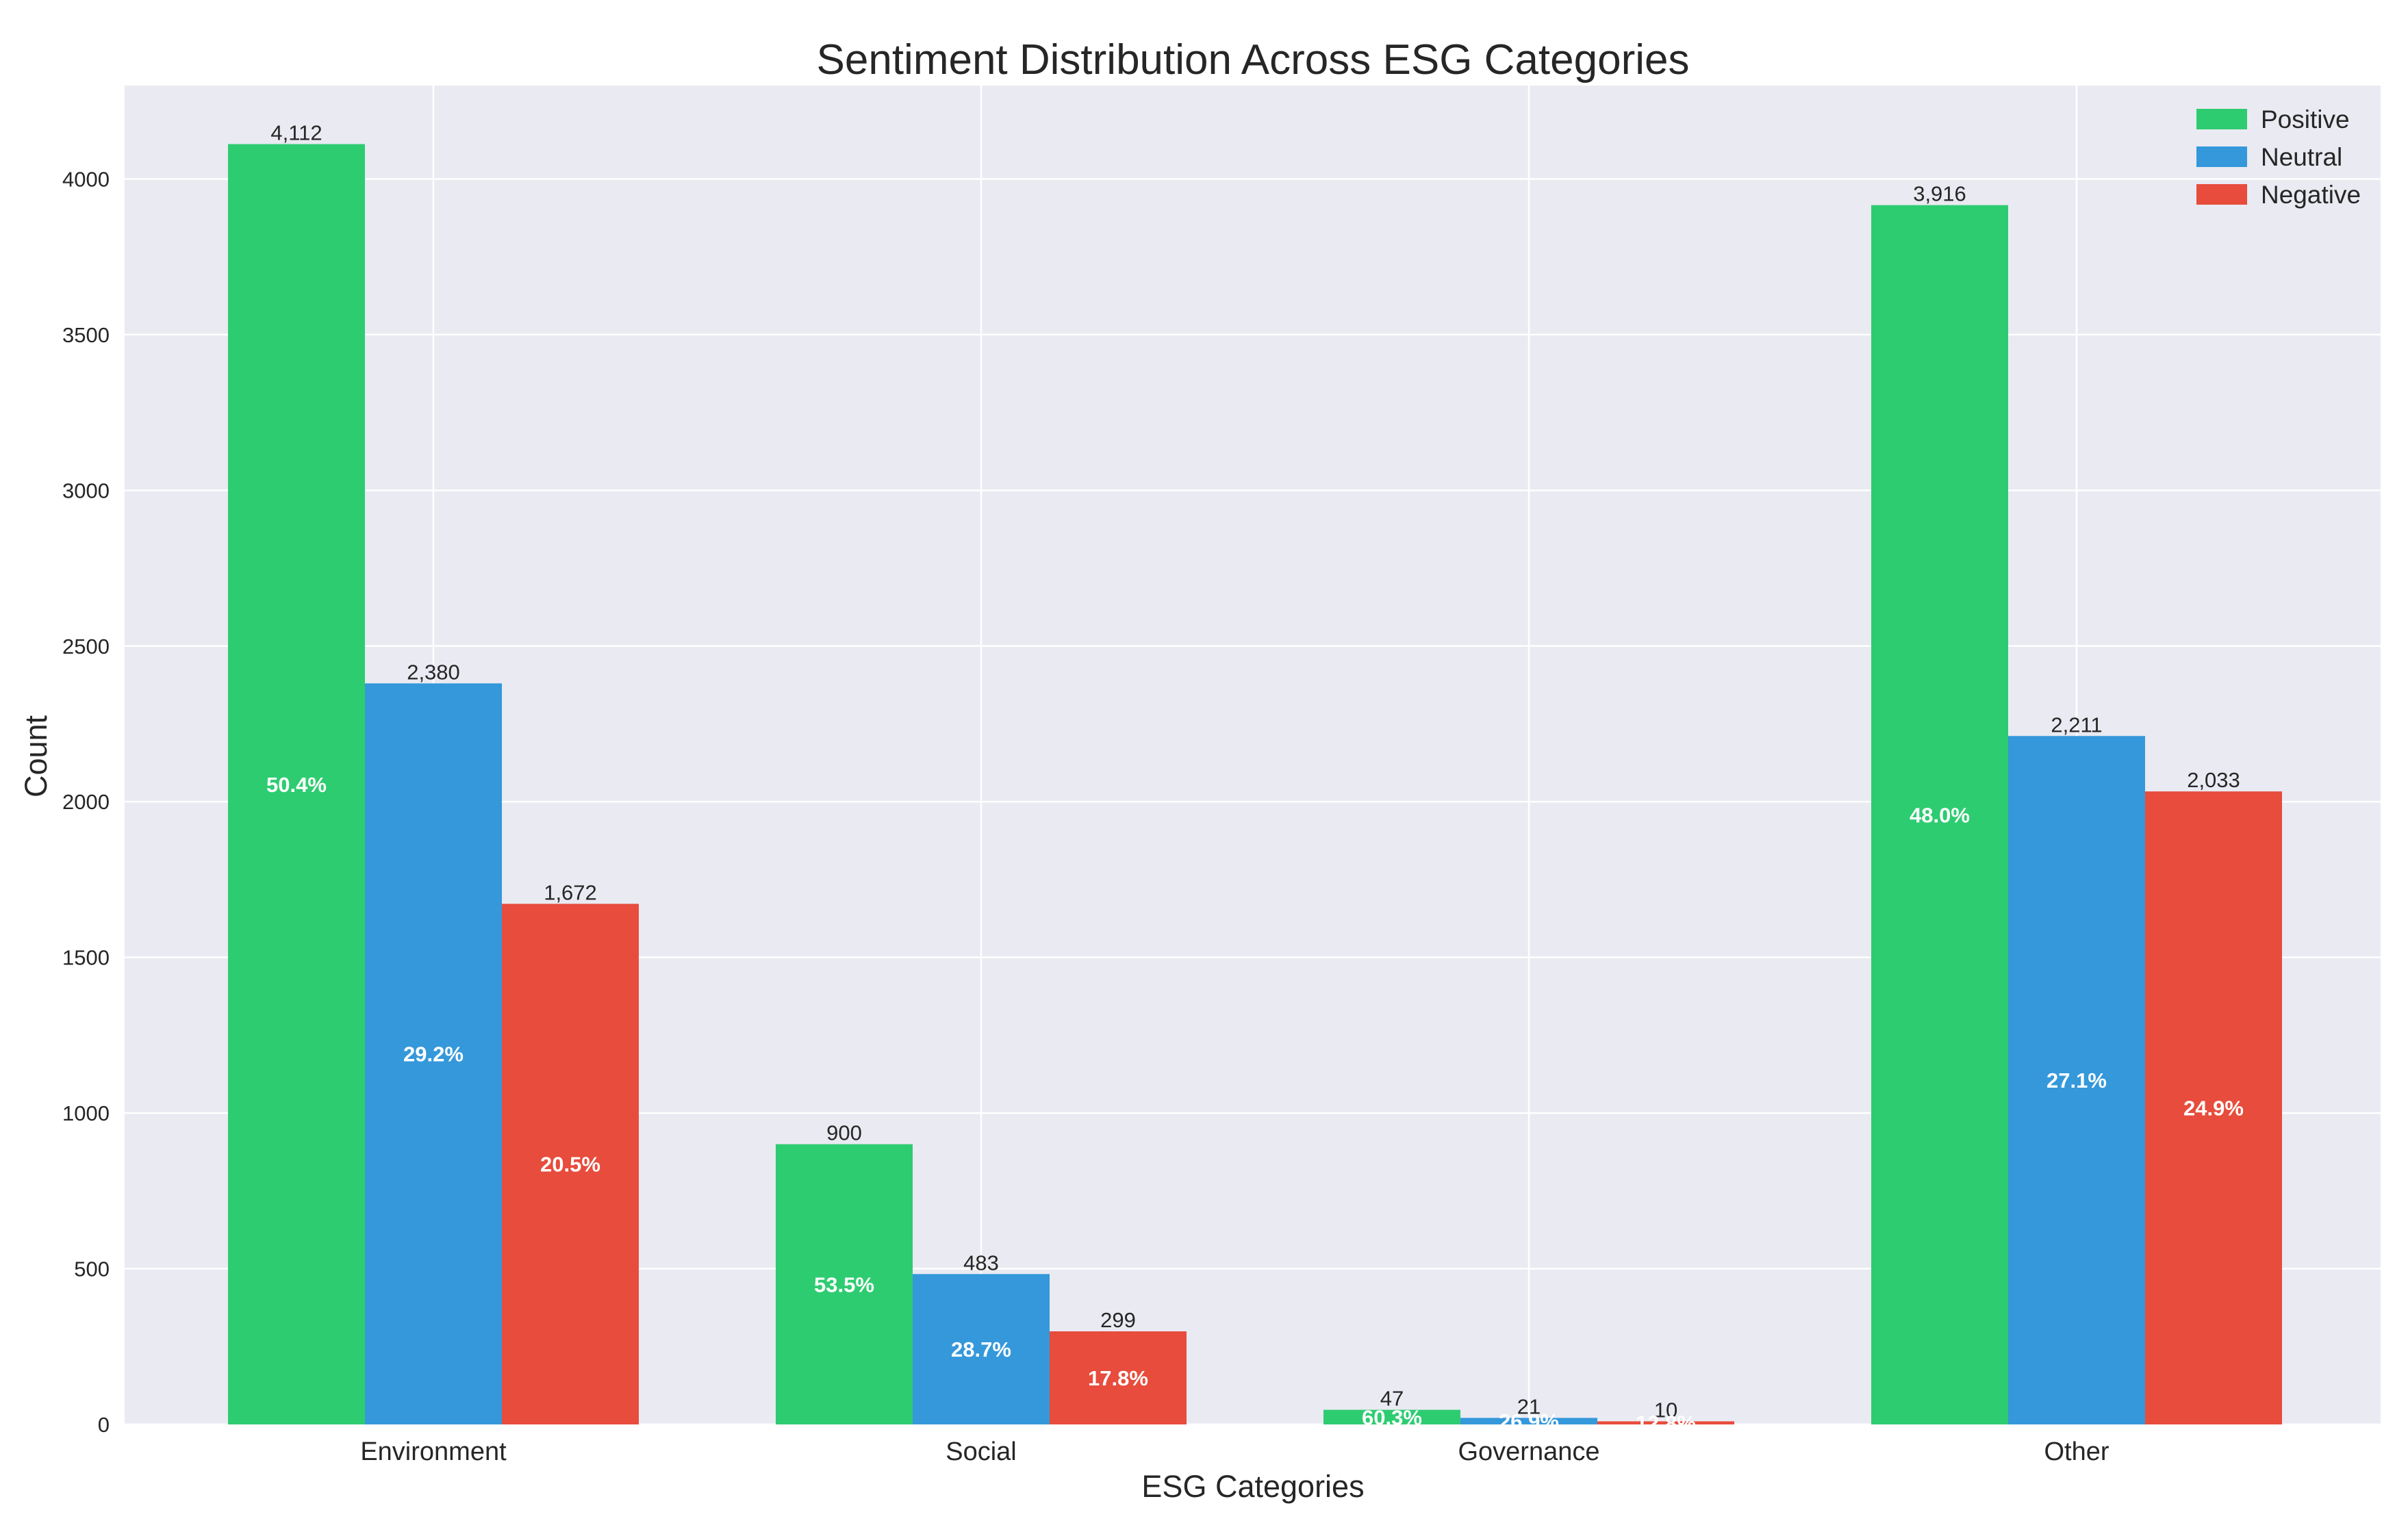 Image resolution: width=2408 pixels, height=1523 pixels. I want to click on y-tick-label: 1000, so click(86, 1113).